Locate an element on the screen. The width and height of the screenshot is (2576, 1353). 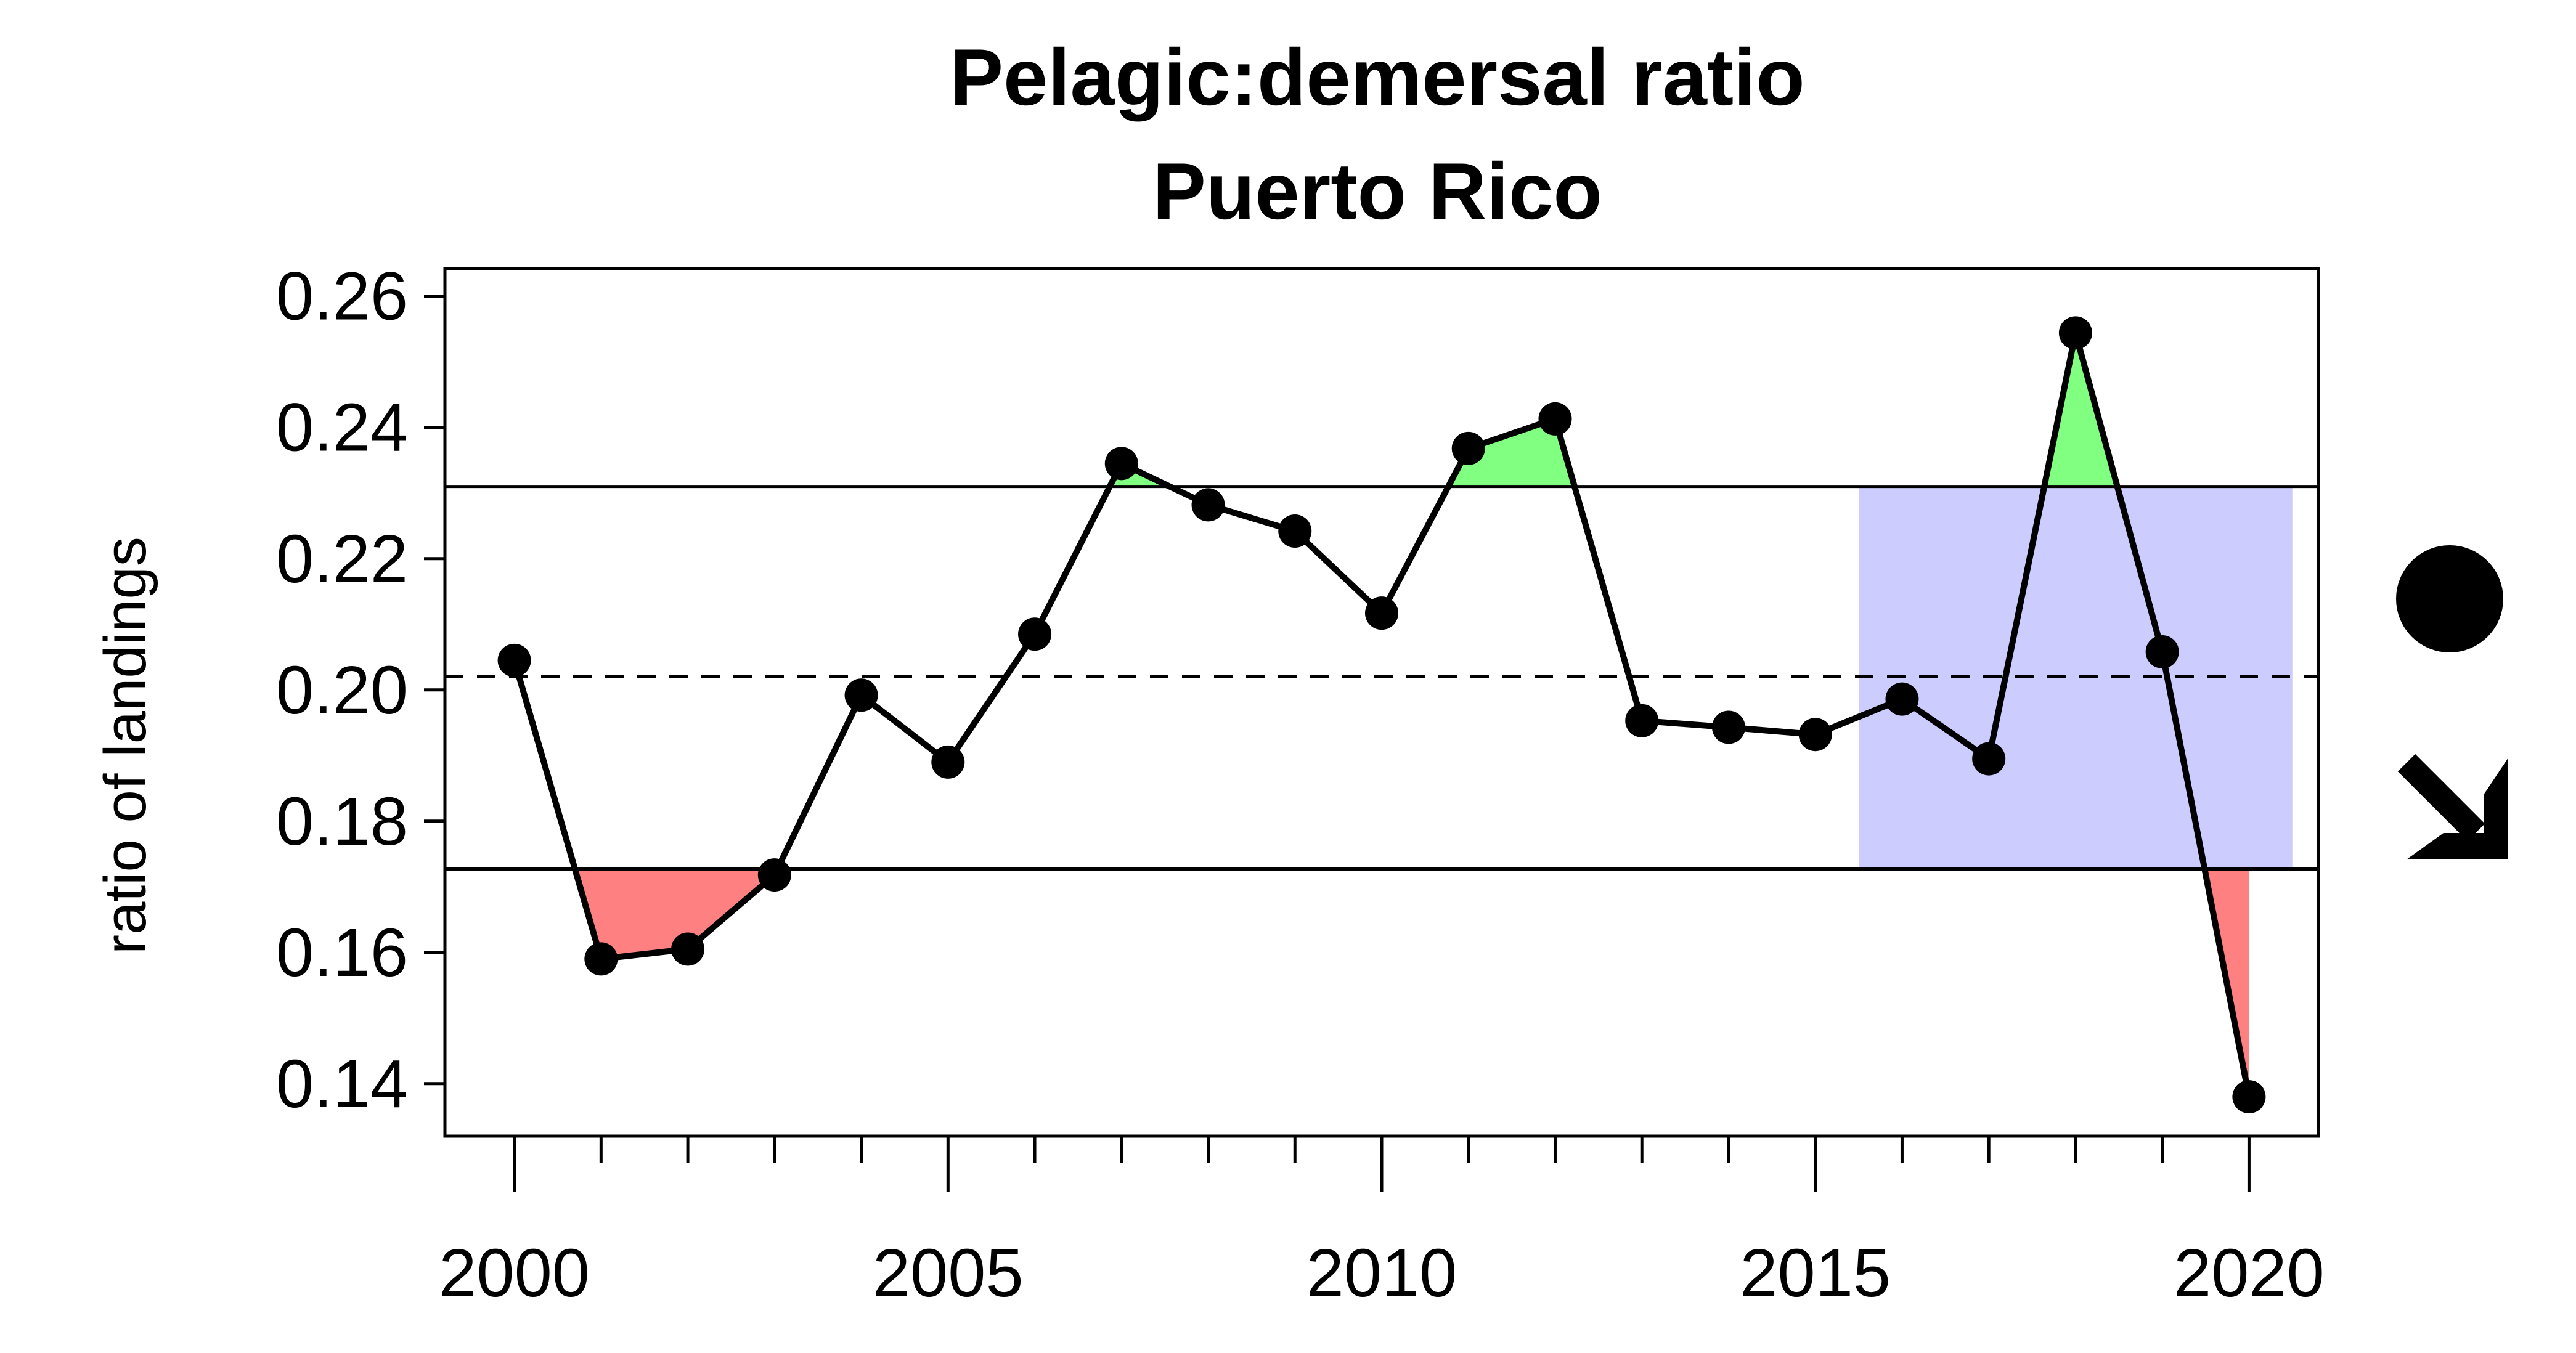
arrow-shaft is located at coordinates (2441, 798).